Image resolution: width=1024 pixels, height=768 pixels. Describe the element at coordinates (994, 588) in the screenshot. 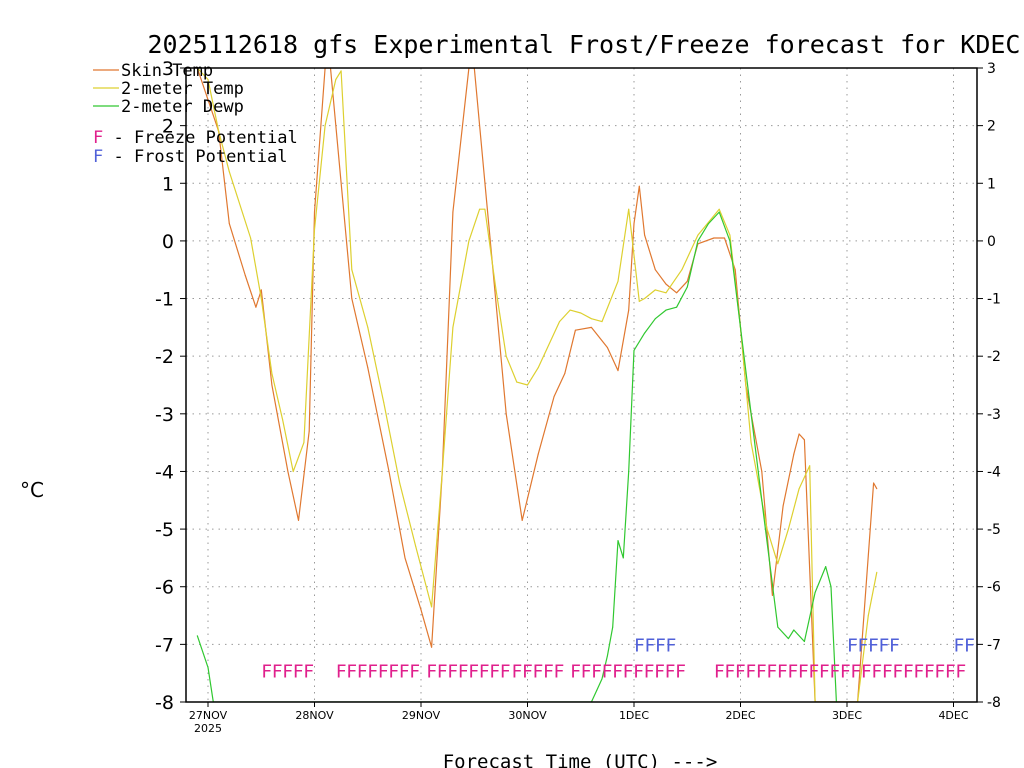

I see `y-tick-label-right: -6` at that location.